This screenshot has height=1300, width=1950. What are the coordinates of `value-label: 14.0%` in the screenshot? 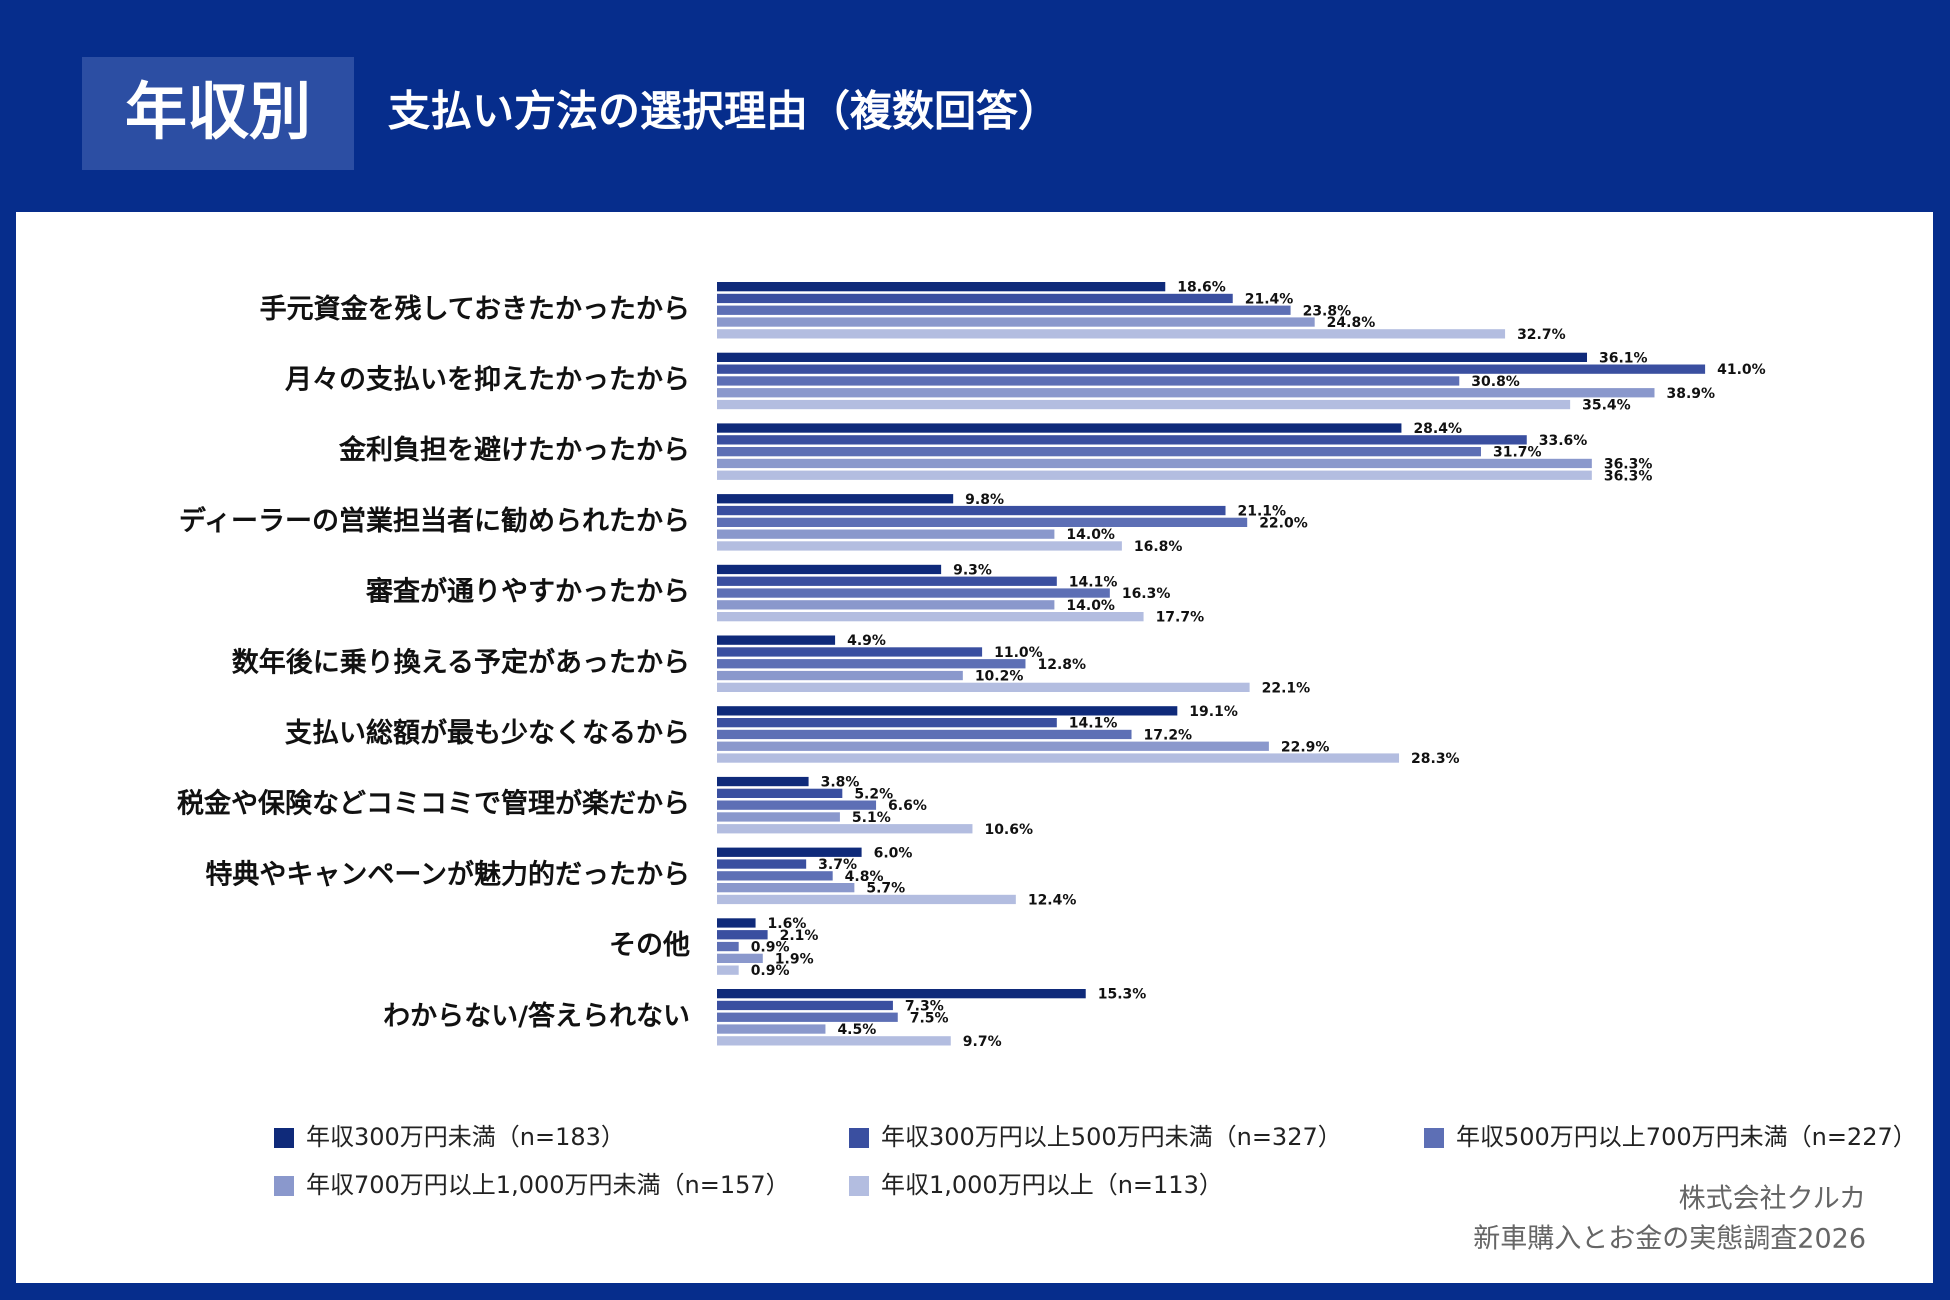 It's located at (1090, 535).